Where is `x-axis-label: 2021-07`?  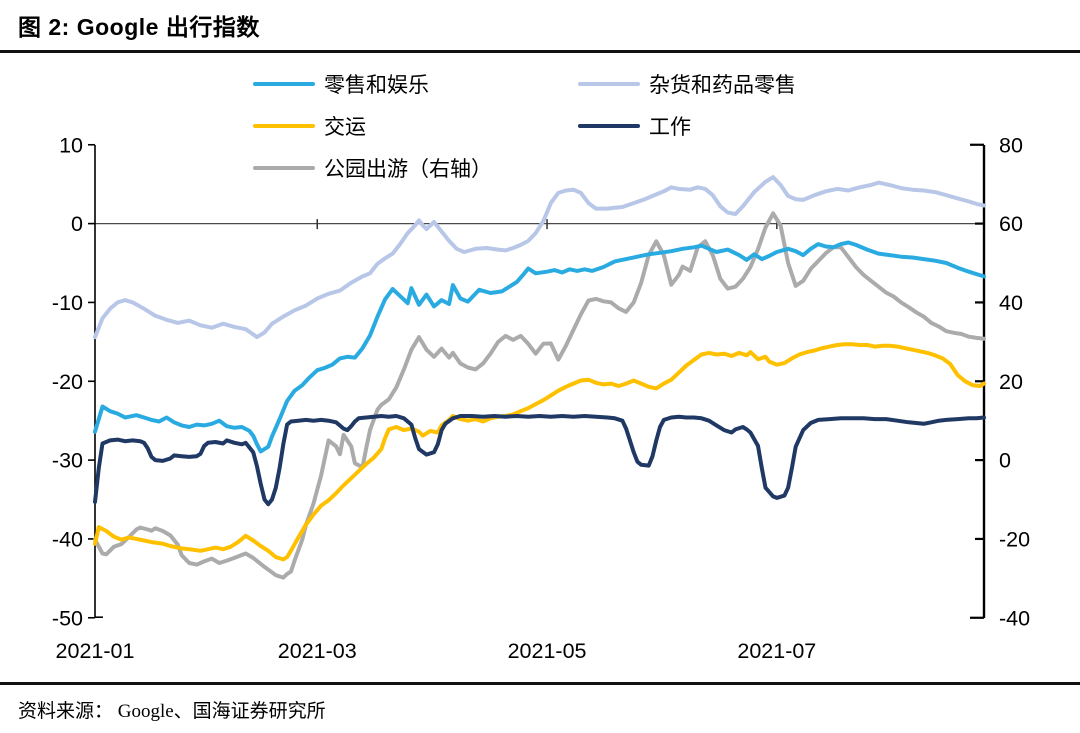 x-axis-label: 2021-07 is located at coordinates (776, 651).